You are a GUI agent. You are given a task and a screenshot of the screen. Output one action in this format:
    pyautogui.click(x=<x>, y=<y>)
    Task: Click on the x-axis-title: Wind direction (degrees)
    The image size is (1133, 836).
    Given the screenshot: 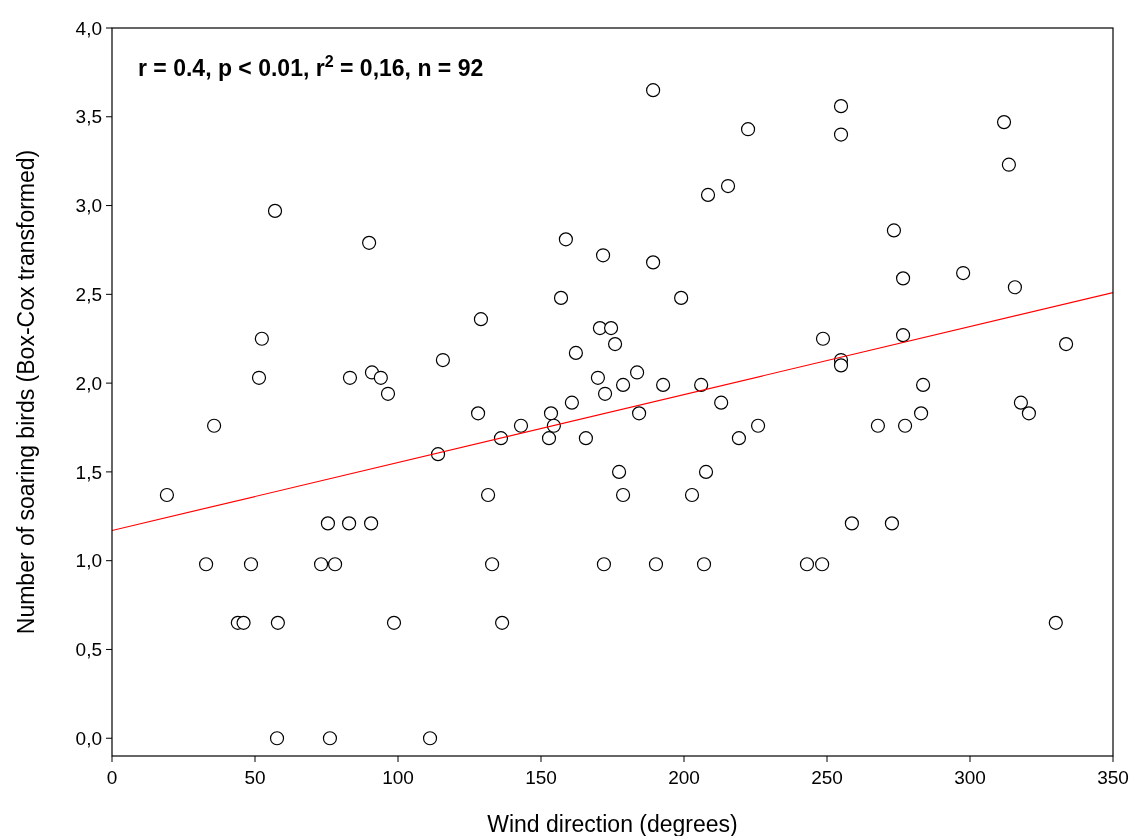 What is the action you would take?
    pyautogui.click(x=612, y=823)
    